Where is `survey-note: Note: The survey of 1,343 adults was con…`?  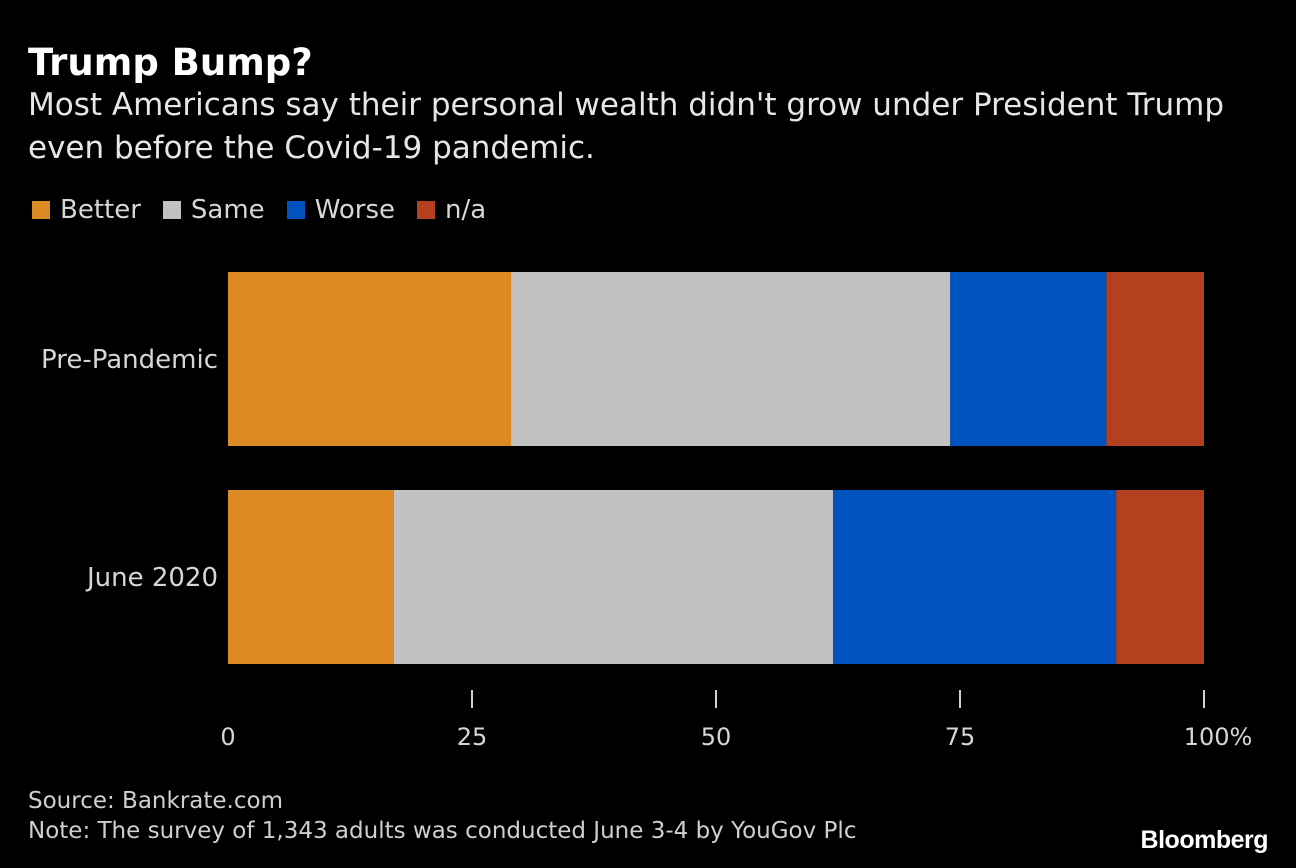
survey-note: Note: The survey of 1,343 adults was con… is located at coordinates (442, 831).